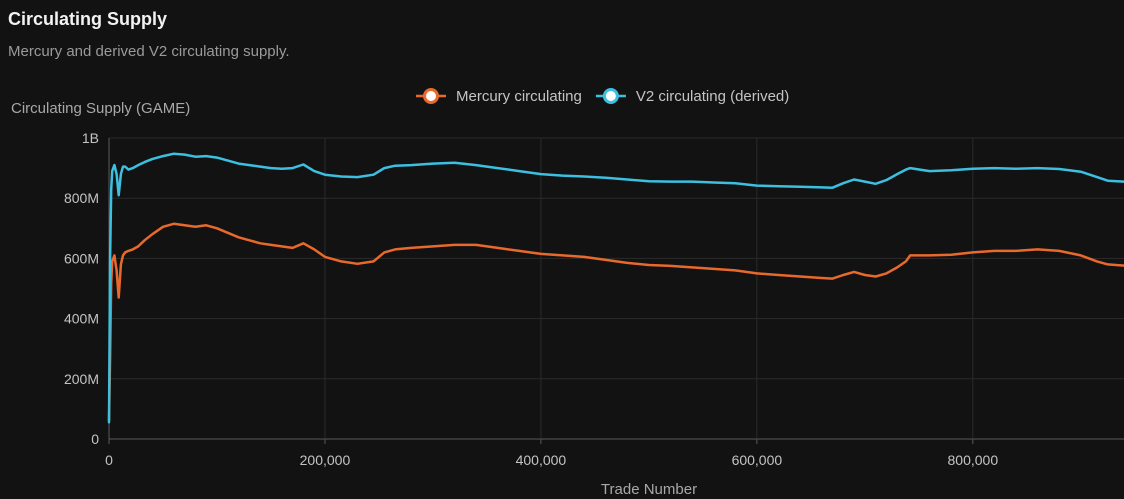 This screenshot has height=499, width=1124. I want to click on legend-label: V2 circulating (derived), so click(712, 96).